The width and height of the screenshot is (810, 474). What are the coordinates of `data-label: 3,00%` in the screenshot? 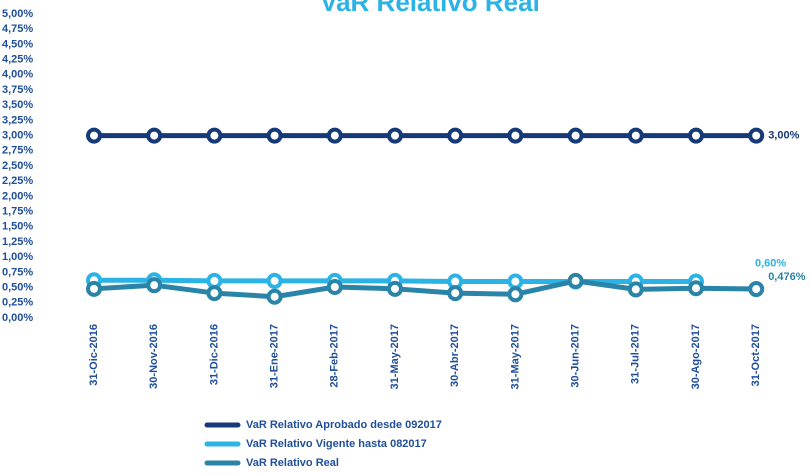 It's located at (783, 136).